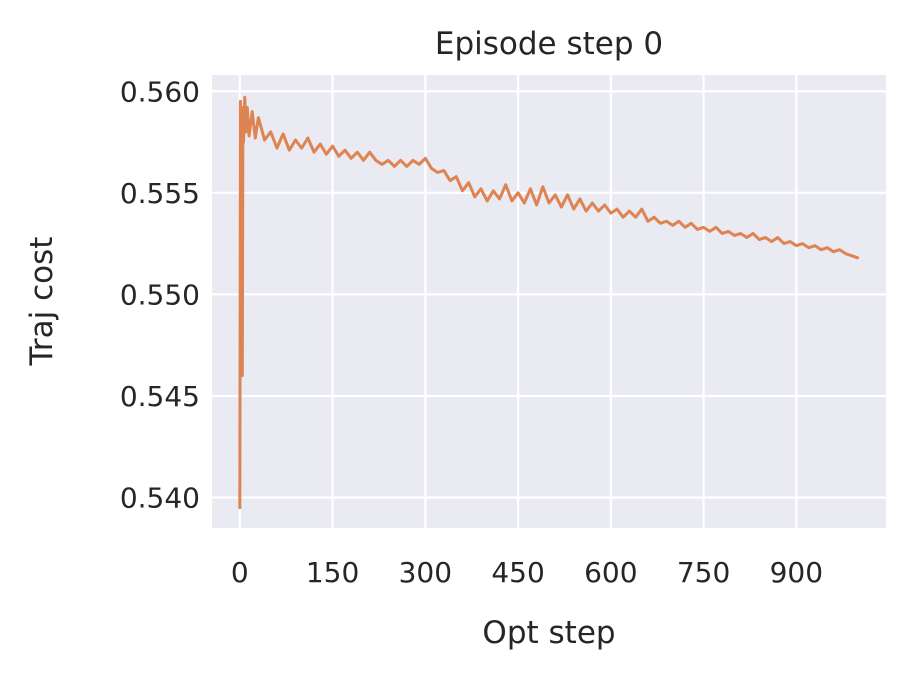 The width and height of the screenshot is (912, 674). Describe the element at coordinates (160, 91) in the screenshot. I see `y-tick-label: 0.560` at that location.